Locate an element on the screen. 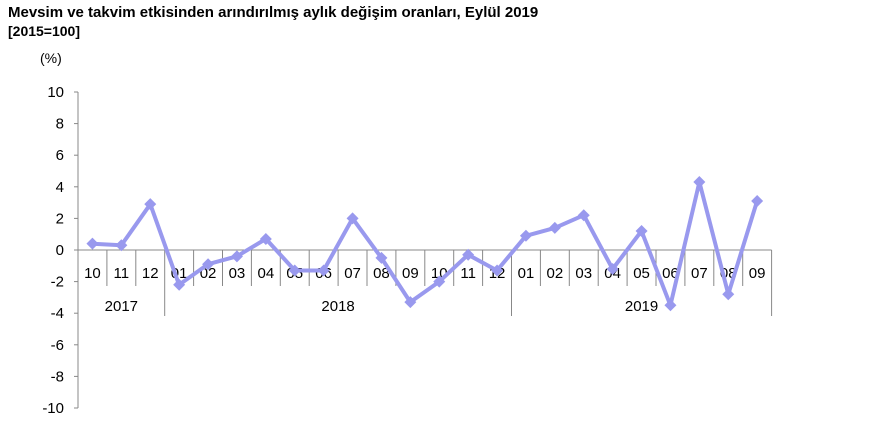  y-tick-label: -6 is located at coordinates (57, 345).